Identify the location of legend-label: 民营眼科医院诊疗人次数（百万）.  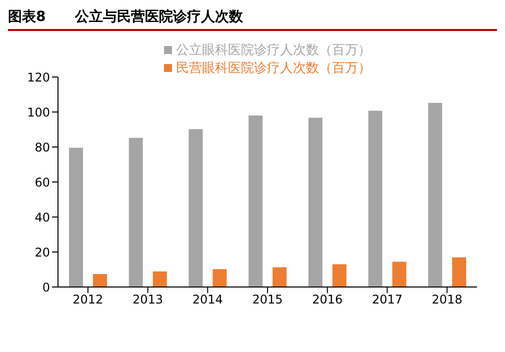
(273, 68).